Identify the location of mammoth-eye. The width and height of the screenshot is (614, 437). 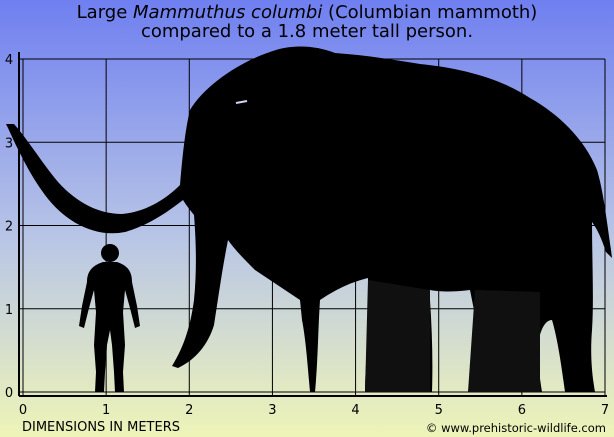
(241, 102).